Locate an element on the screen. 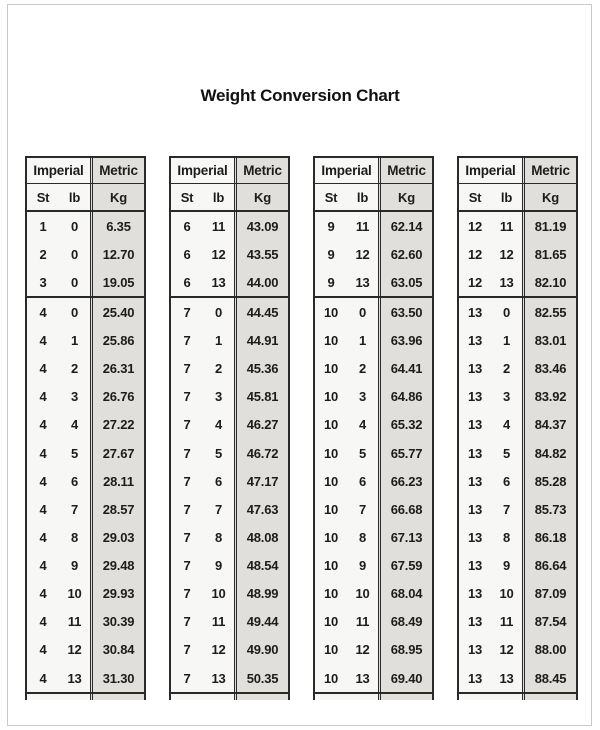 This screenshot has width=600, height=730. kilograms-value: 45.81 is located at coordinates (261, 396).